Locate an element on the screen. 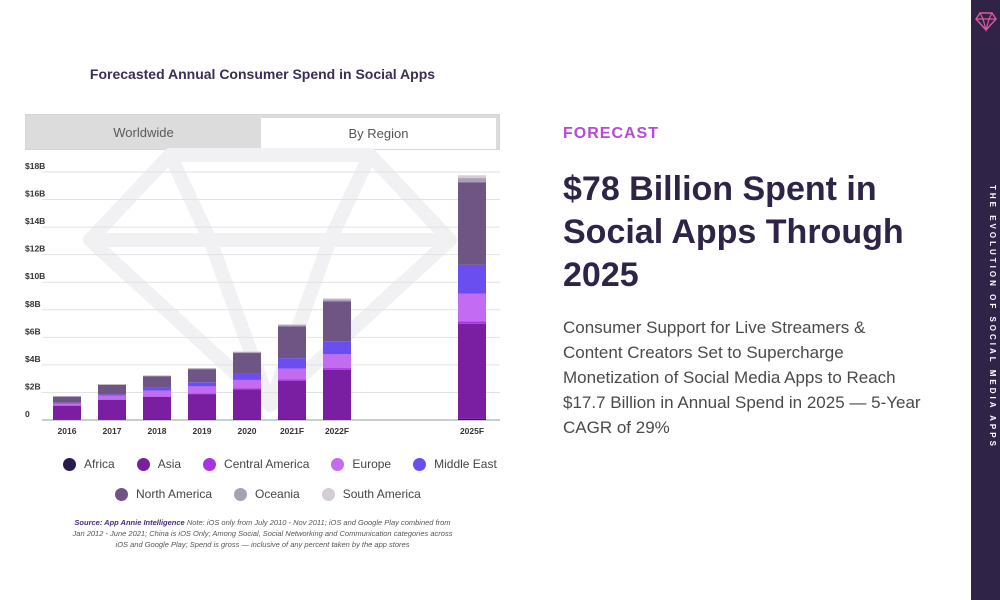 Image resolution: width=1000 pixels, height=600 pixels. legend-item-central-america: Central America is located at coordinates (256, 464).